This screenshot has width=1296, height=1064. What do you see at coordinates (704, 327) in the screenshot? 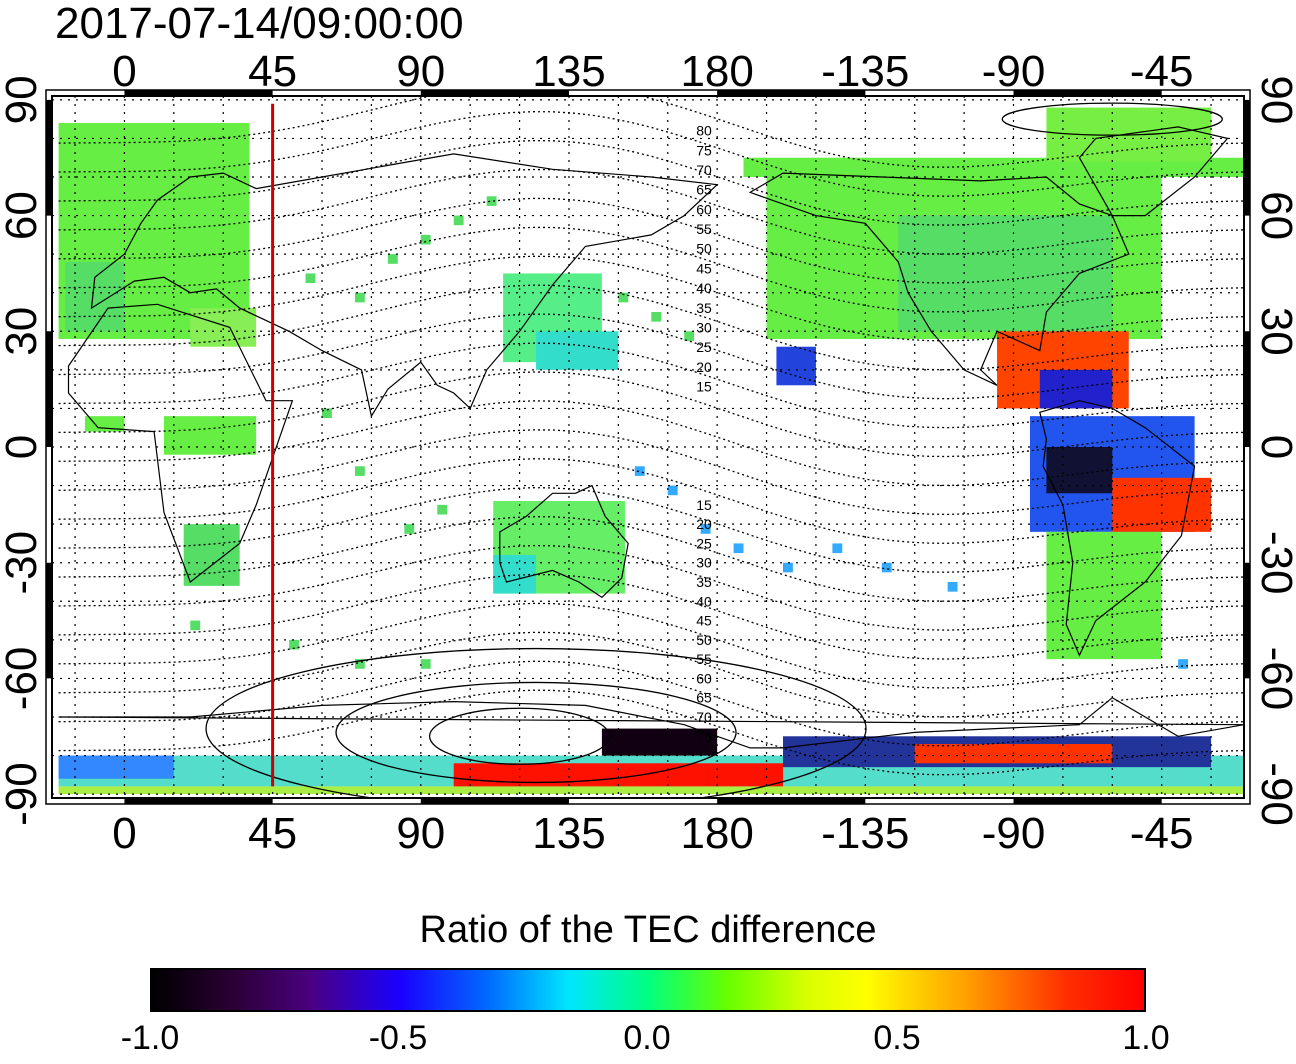
I see `contour-label: 30` at bounding box center [704, 327].